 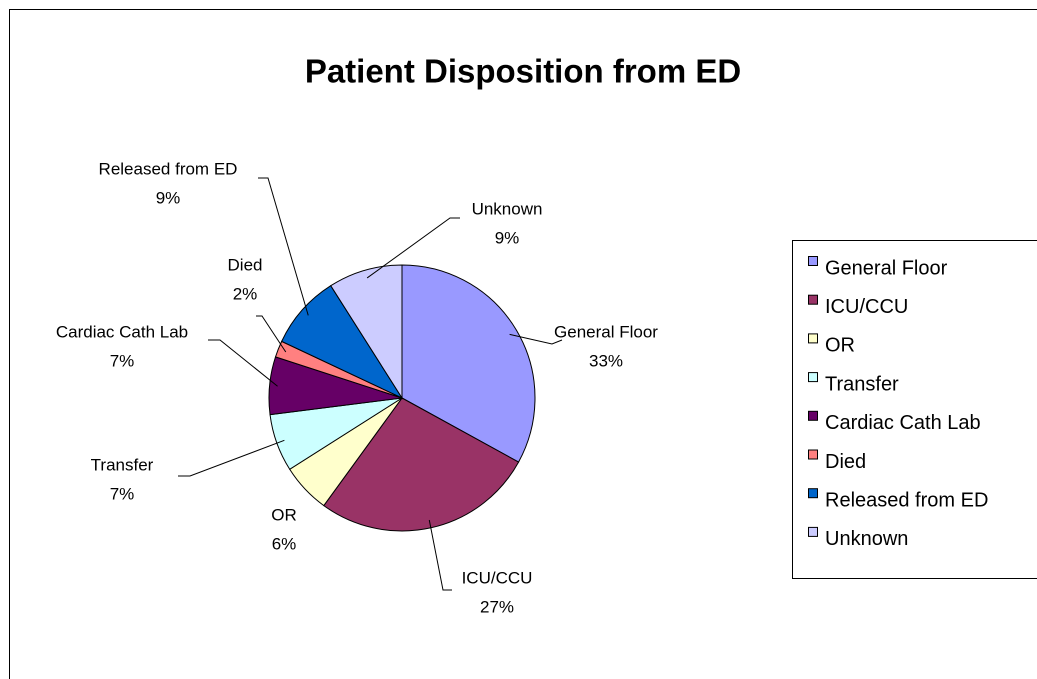 I want to click on slice-label: General Floor, so click(x=606, y=331).